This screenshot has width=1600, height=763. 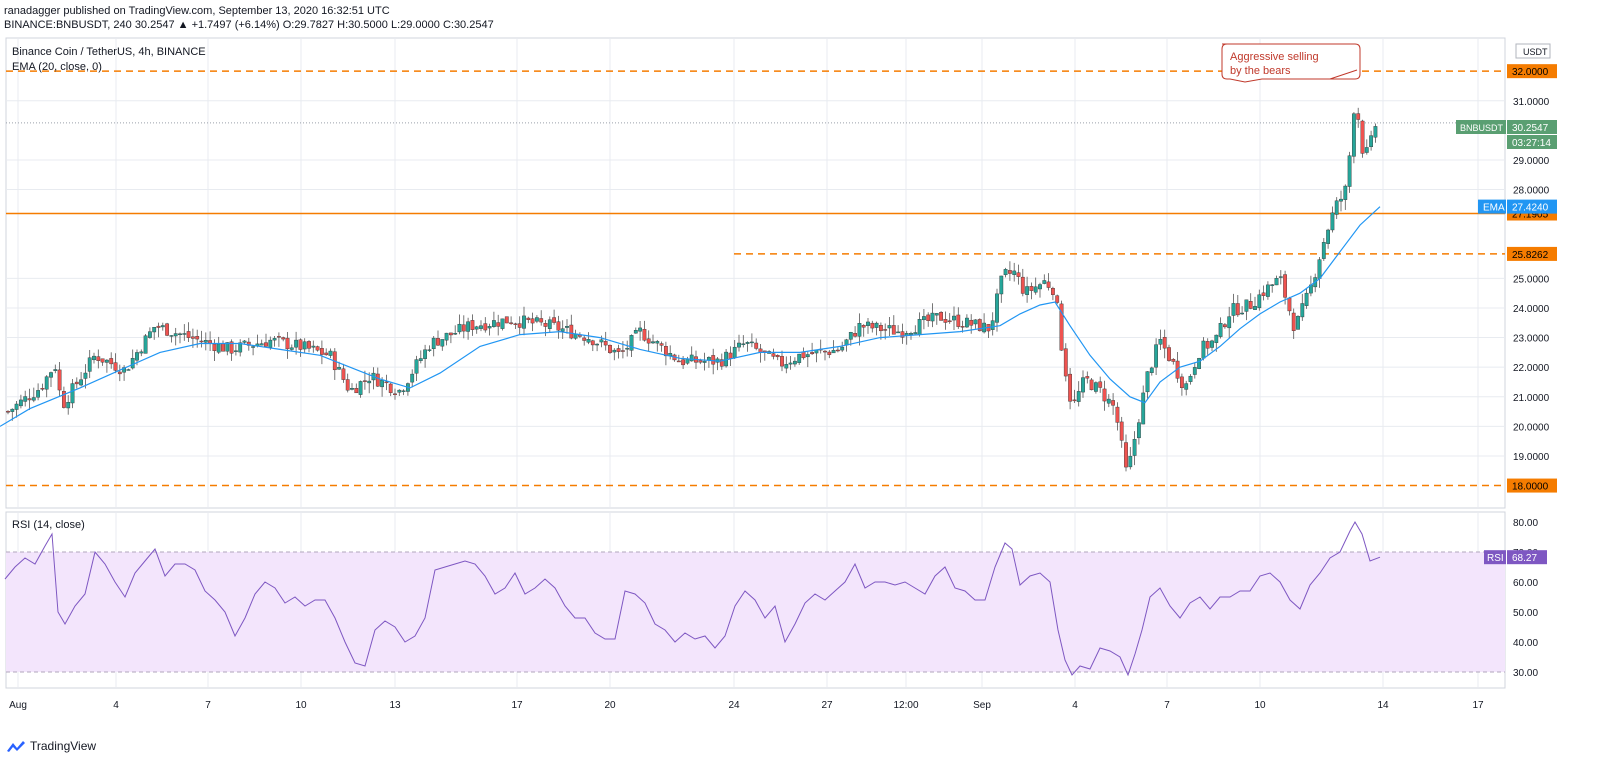 What do you see at coordinates (1532, 206) in the screenshot?
I see `ema-value-tag` at bounding box center [1532, 206].